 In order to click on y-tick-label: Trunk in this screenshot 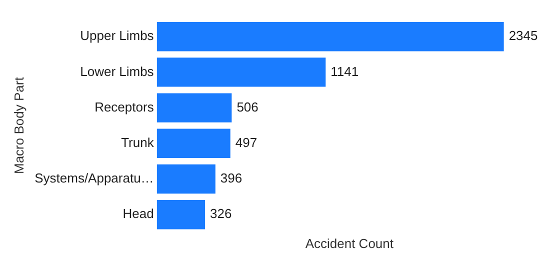, I will do `click(137, 142)`.